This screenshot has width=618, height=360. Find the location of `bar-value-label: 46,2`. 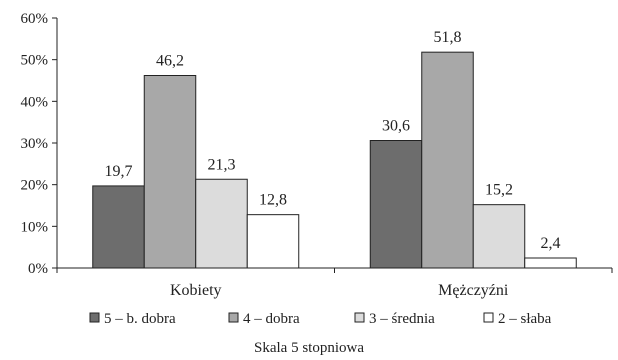

bar-value-label: 46,2 is located at coordinates (170, 61).